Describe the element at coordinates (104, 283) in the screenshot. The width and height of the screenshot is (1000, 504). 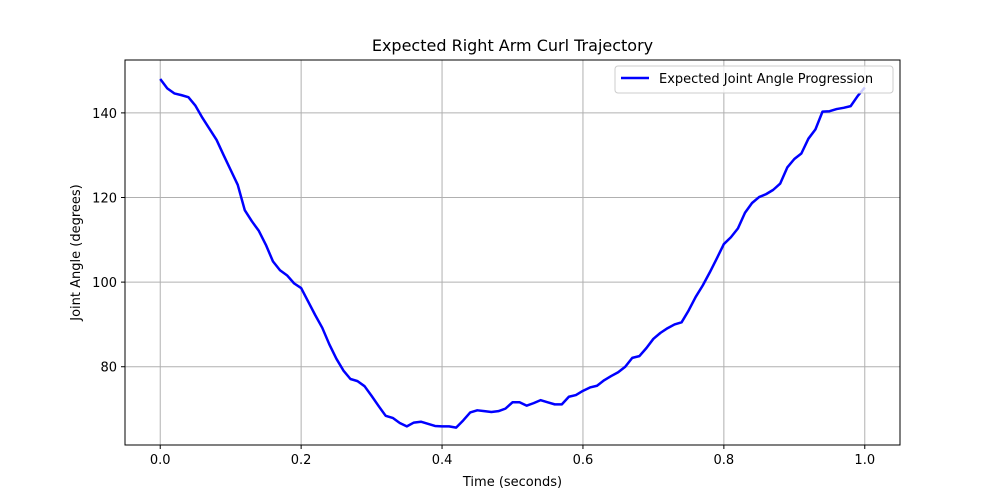
I see `y-tick-label: 100` at that location.